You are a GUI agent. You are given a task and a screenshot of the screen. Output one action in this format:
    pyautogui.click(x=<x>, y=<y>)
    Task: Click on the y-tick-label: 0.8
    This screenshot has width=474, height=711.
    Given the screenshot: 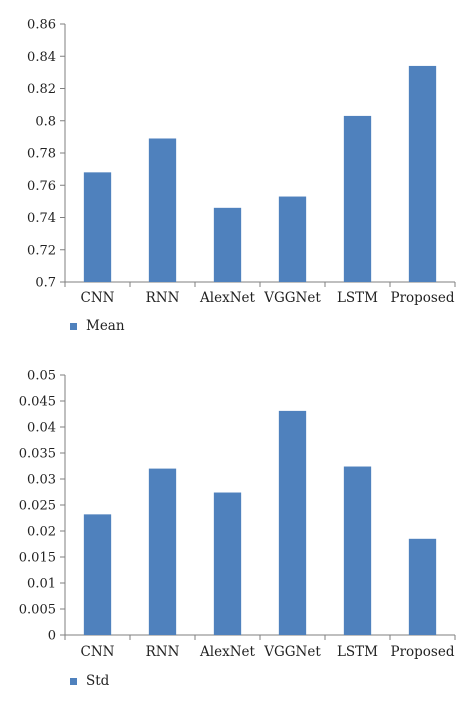 What is the action you would take?
    pyautogui.click(x=45, y=121)
    